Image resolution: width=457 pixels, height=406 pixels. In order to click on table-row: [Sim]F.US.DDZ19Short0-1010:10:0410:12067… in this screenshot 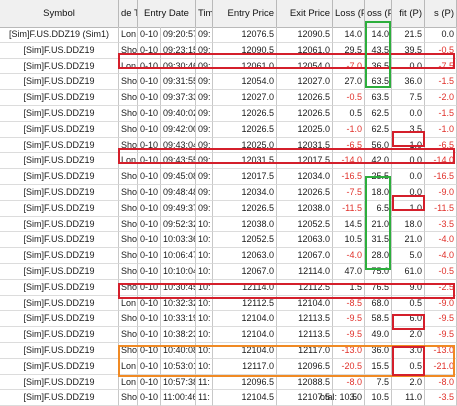, I will do `click(228, 272)`.